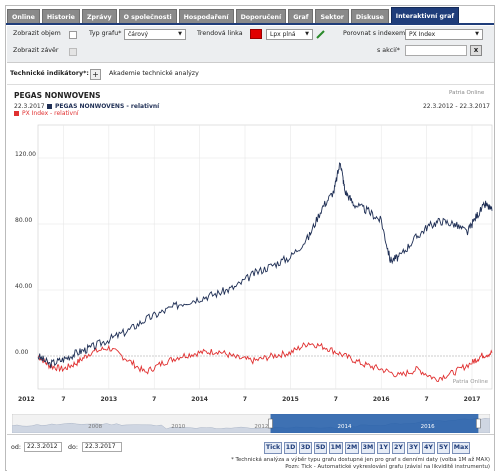 Image resolution: width=500 pixels, height=475 pixels. What do you see at coordinates (23, 286) in the screenshot?
I see `y-tick-label: 40.00` at bounding box center [23, 286].